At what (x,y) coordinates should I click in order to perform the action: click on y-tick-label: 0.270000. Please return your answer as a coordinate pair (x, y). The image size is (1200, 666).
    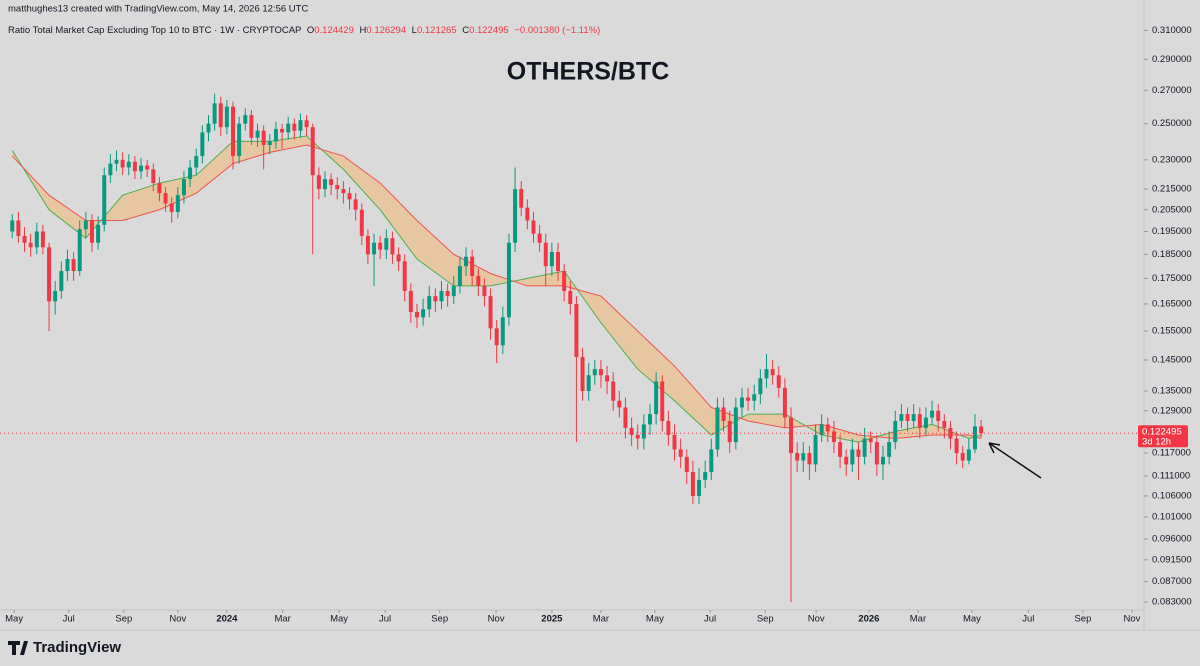
    Looking at the image, I should click on (1172, 90).